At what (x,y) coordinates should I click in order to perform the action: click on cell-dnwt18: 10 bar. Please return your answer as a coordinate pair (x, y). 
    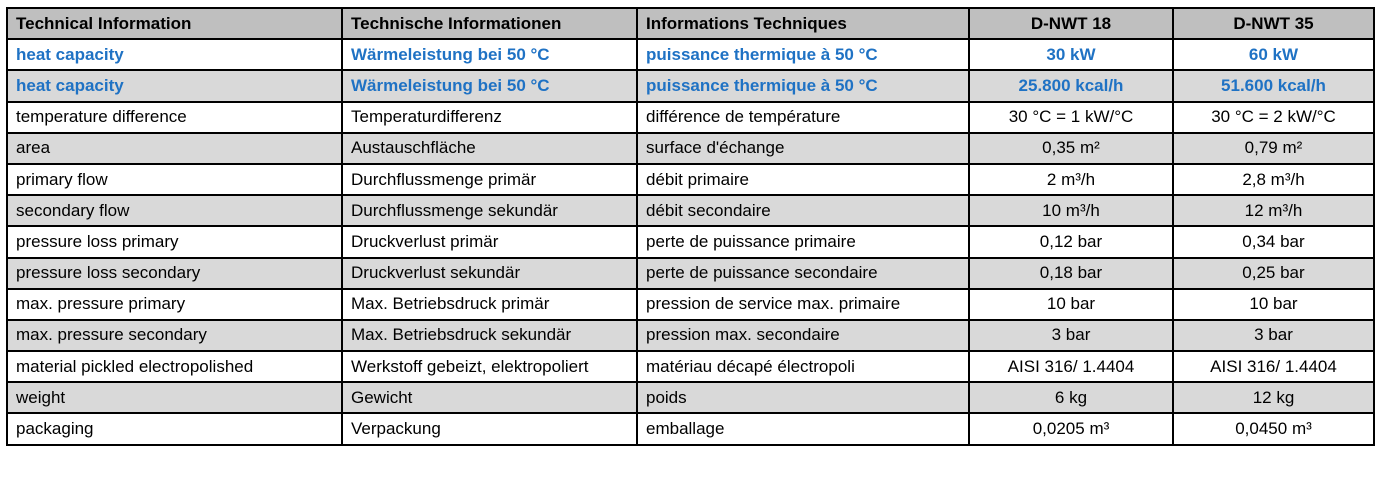
    Looking at the image, I should click on (1071, 304).